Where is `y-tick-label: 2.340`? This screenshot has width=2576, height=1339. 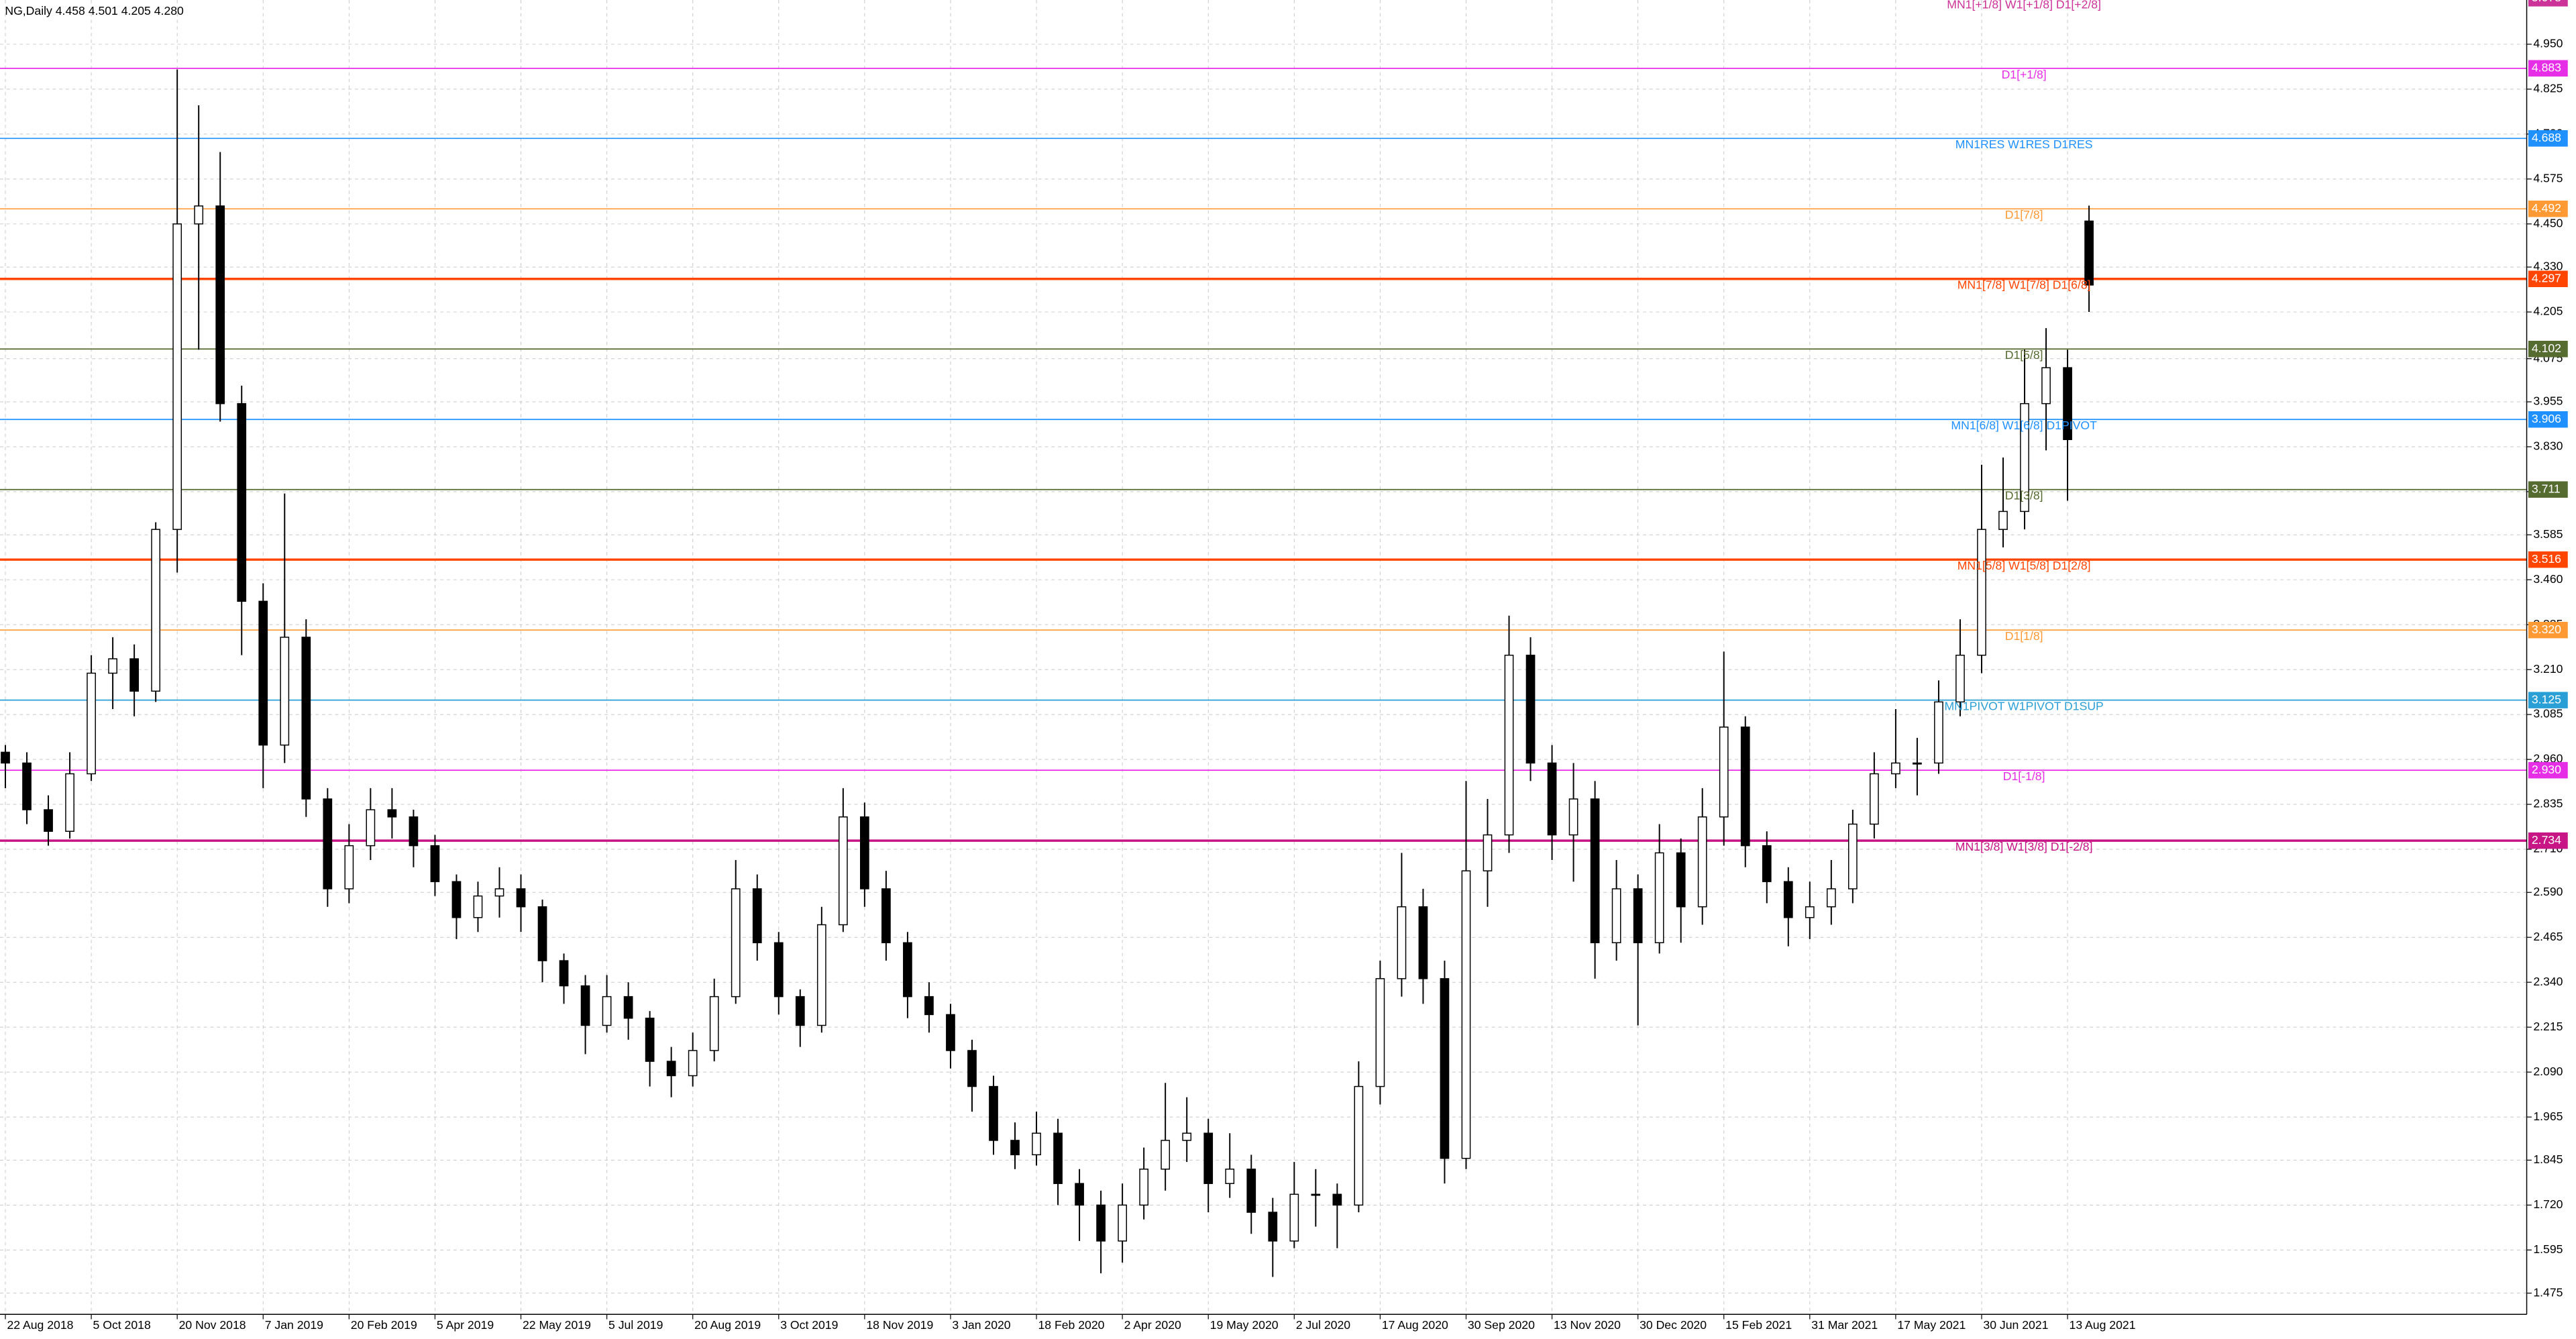
y-tick-label: 2.340 is located at coordinates (2548, 981).